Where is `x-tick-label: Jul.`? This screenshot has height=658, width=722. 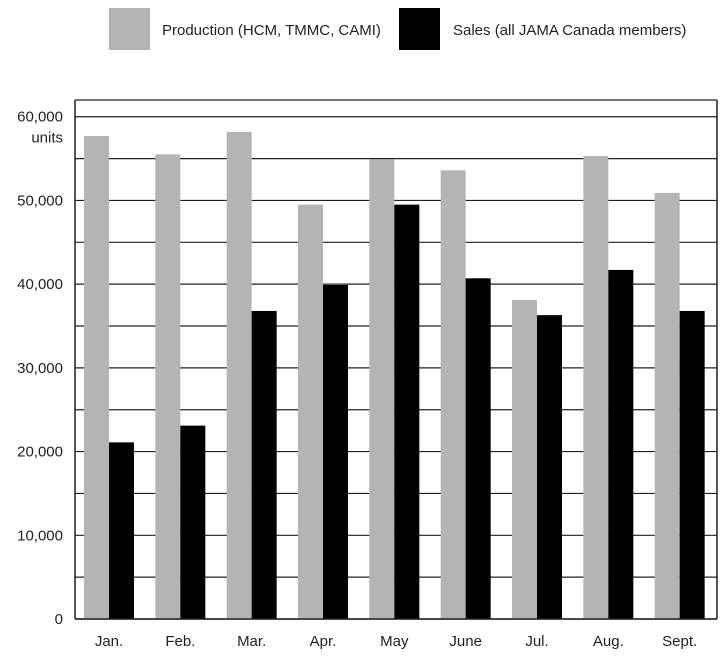 x-tick-label: Jul. is located at coordinates (536, 641).